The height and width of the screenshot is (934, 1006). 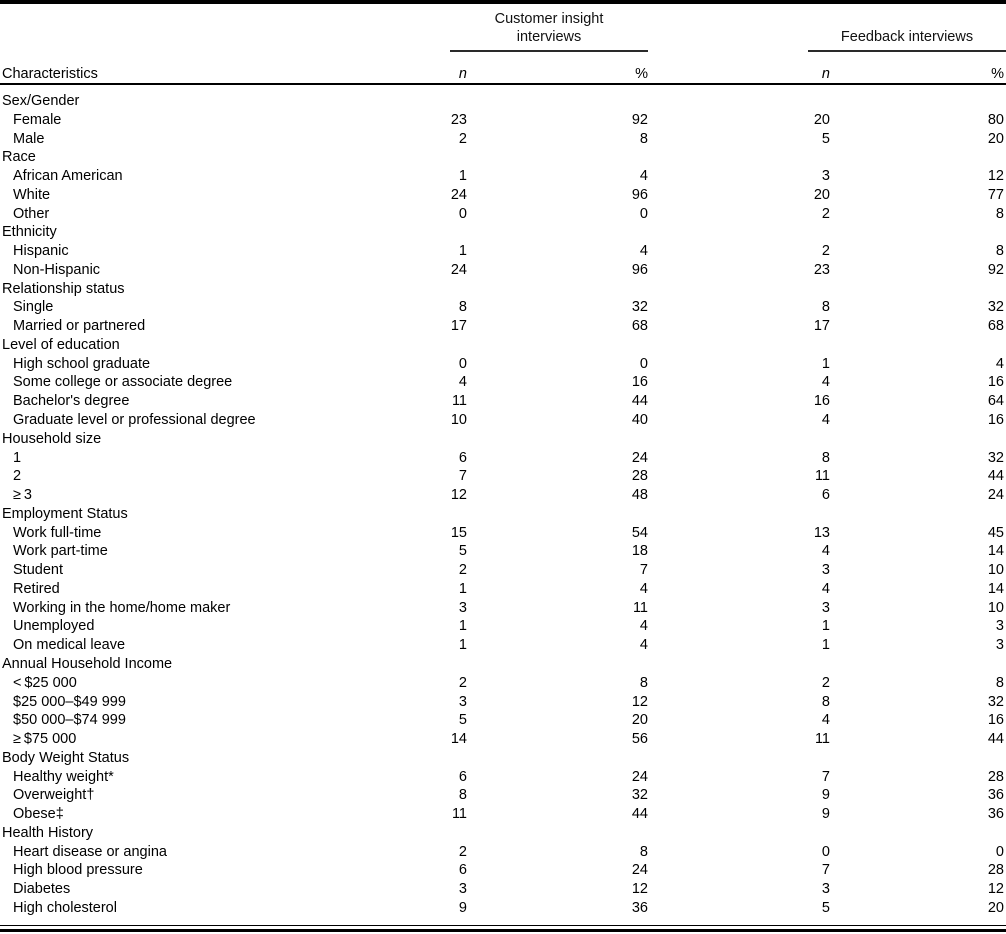 I want to click on row-label: Retired, so click(x=36, y=588).